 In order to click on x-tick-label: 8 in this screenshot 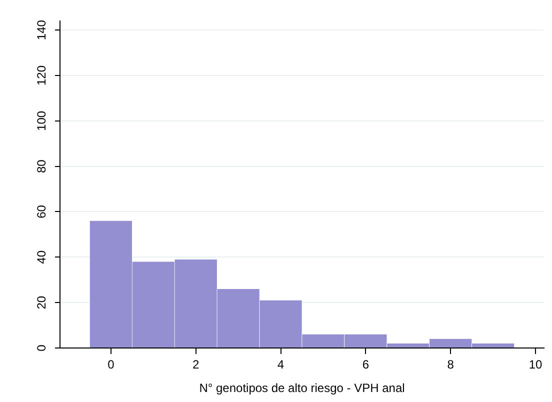, I will do `click(450, 365)`.